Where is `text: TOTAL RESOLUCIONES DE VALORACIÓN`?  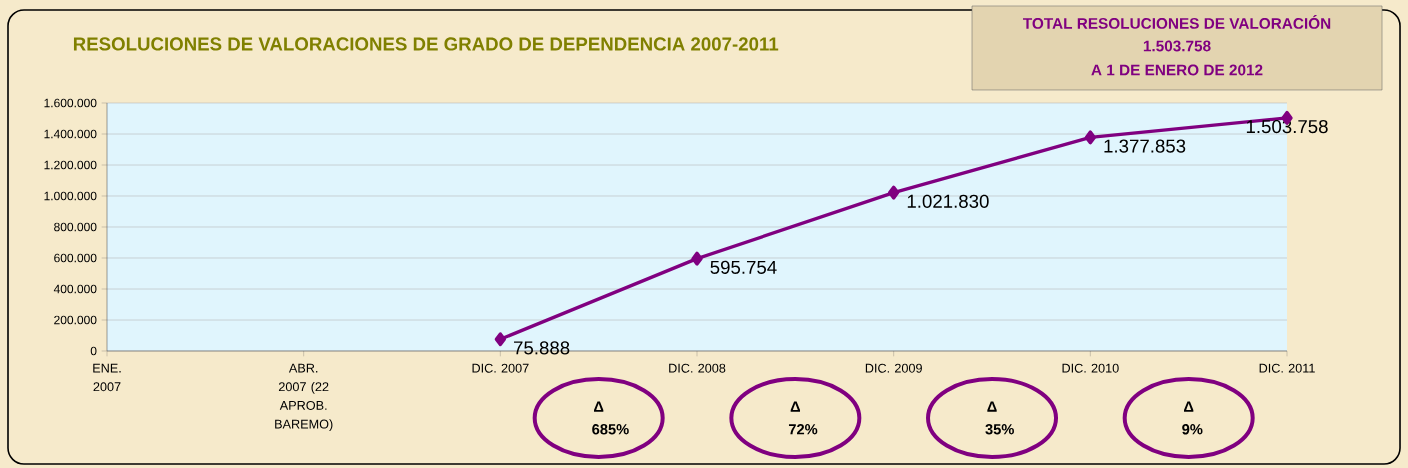 text: TOTAL RESOLUCIONES DE VALORACIÓN is located at coordinates (1176, 22).